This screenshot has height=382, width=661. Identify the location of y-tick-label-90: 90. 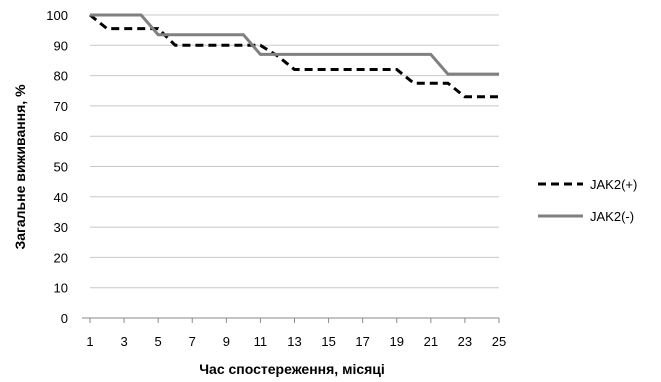
(61, 45).